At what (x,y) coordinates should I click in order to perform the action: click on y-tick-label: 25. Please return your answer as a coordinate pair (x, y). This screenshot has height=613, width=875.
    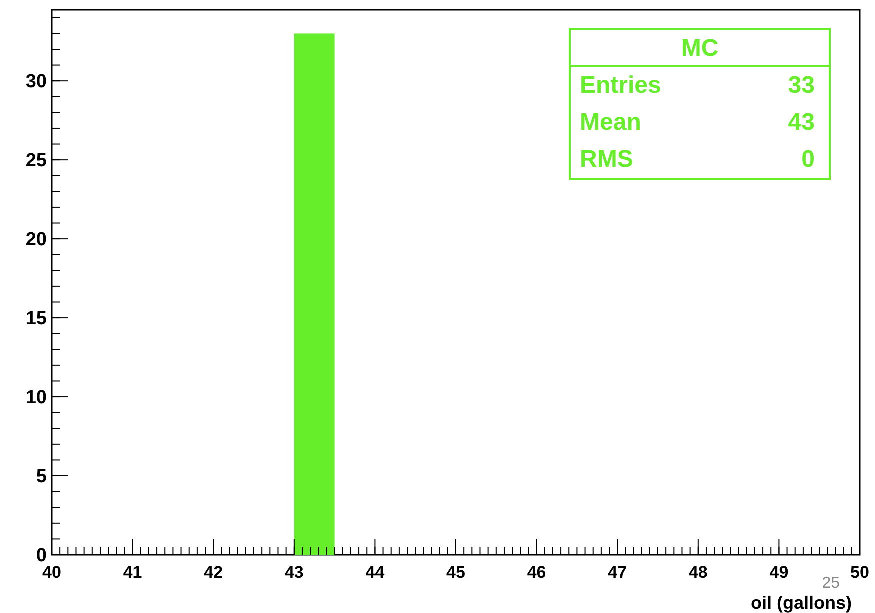
    Looking at the image, I should click on (37, 161).